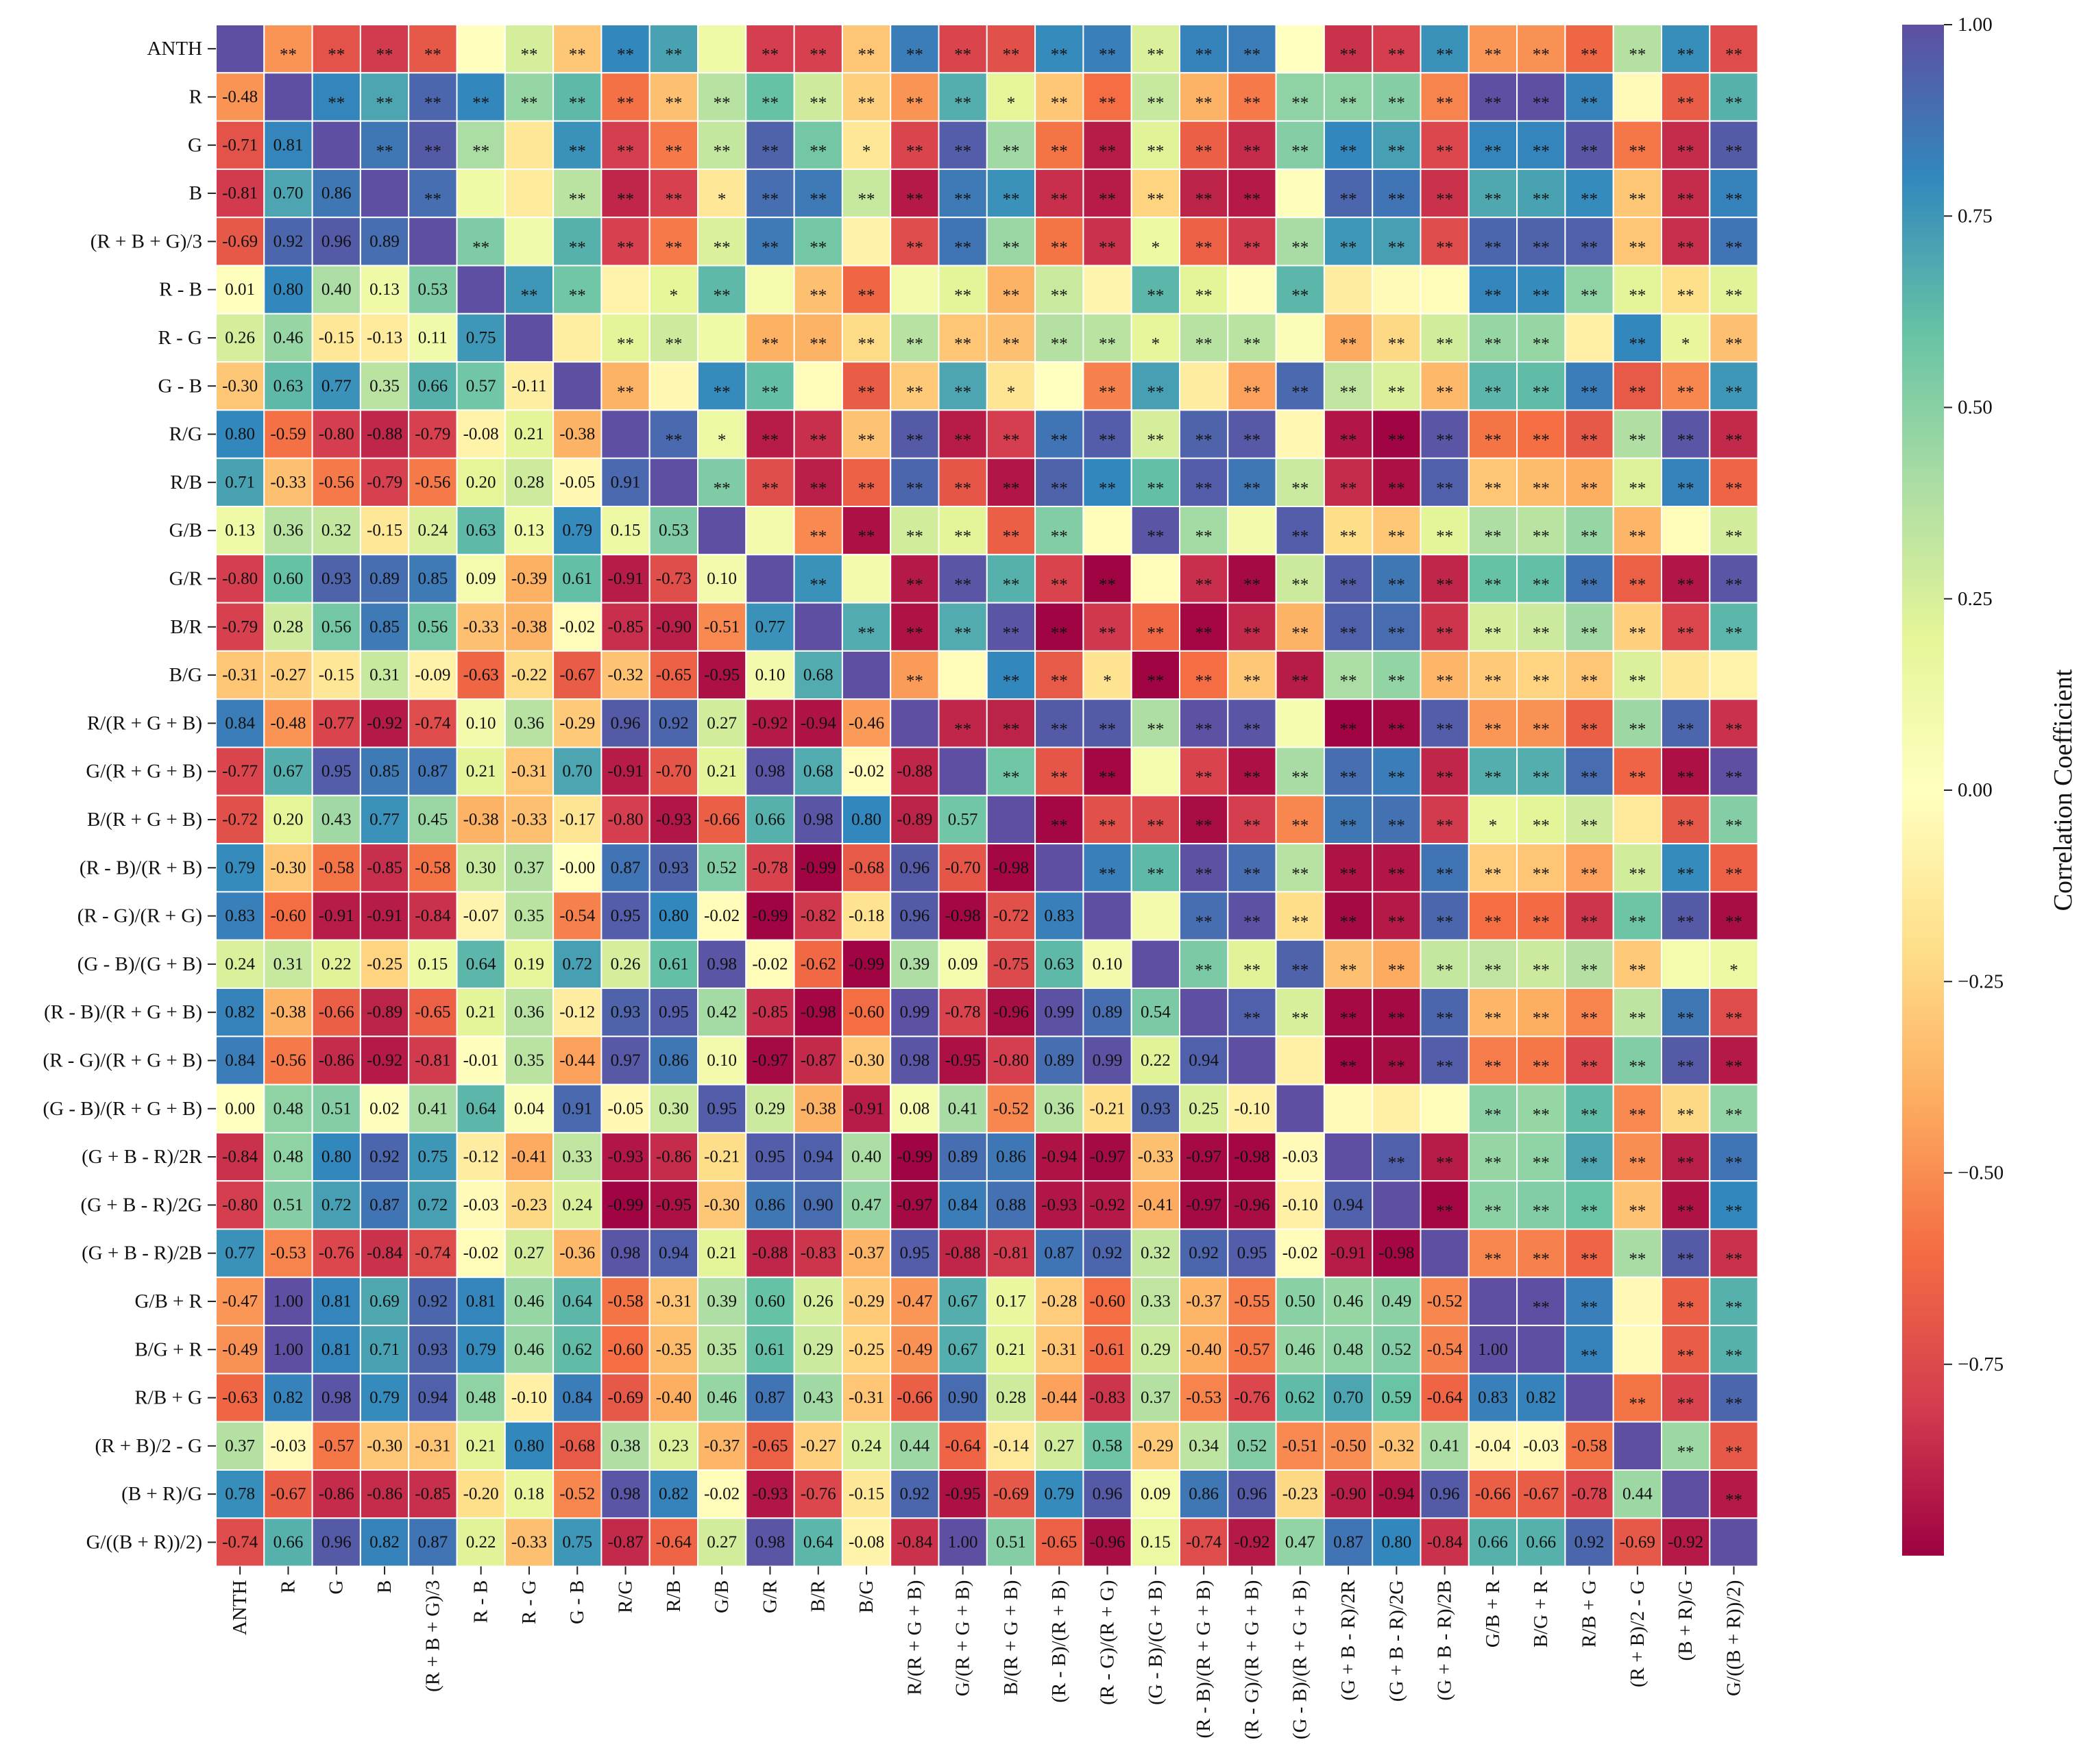 The image size is (2092, 1764). What do you see at coordinates (240, 289) in the screenshot?
I see `cell-value-label: 0.01` at bounding box center [240, 289].